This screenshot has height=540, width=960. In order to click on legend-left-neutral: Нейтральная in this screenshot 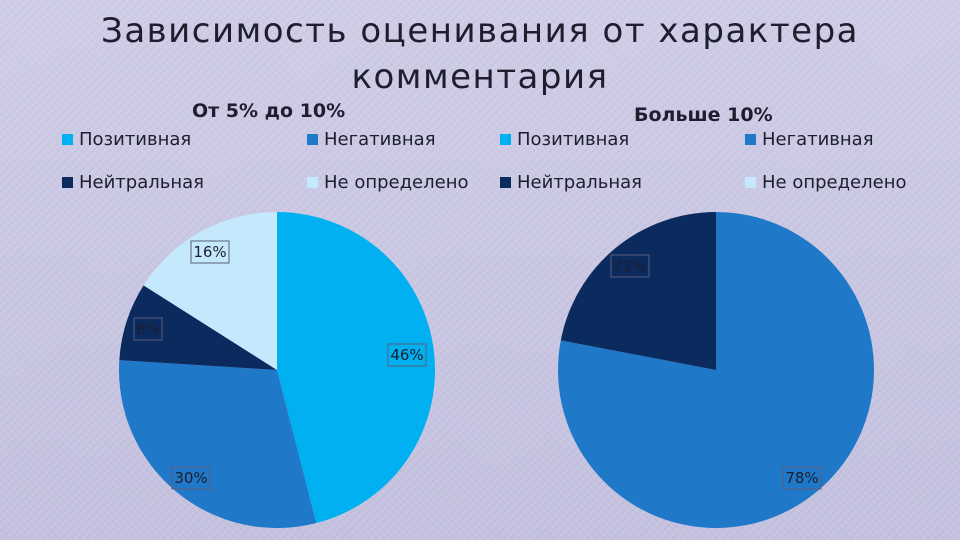, I will do `click(133, 182)`.